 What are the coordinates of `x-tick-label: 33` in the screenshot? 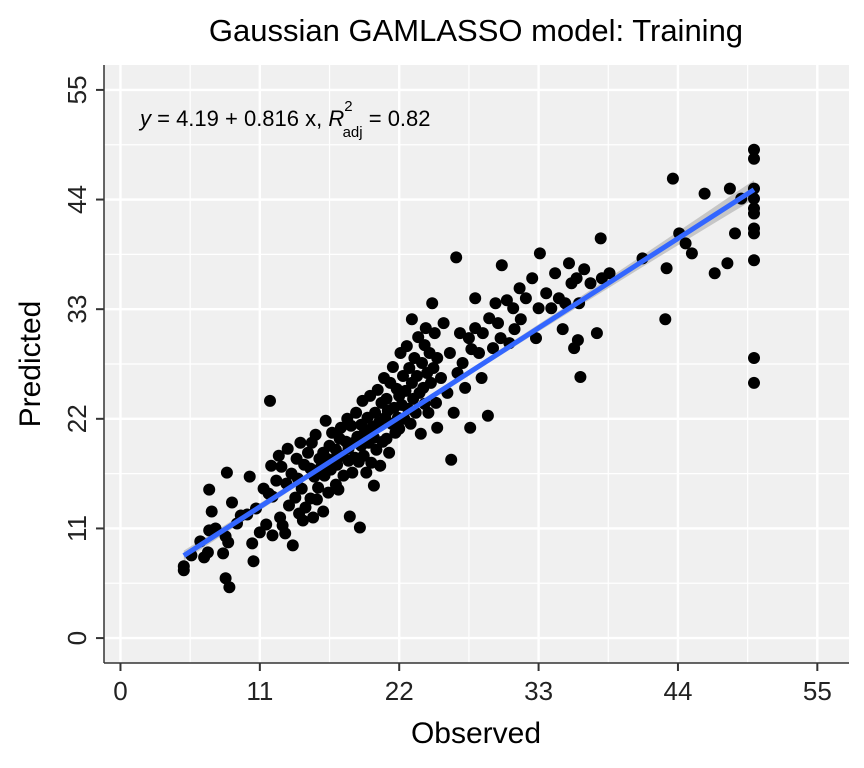 It's located at (538, 691).